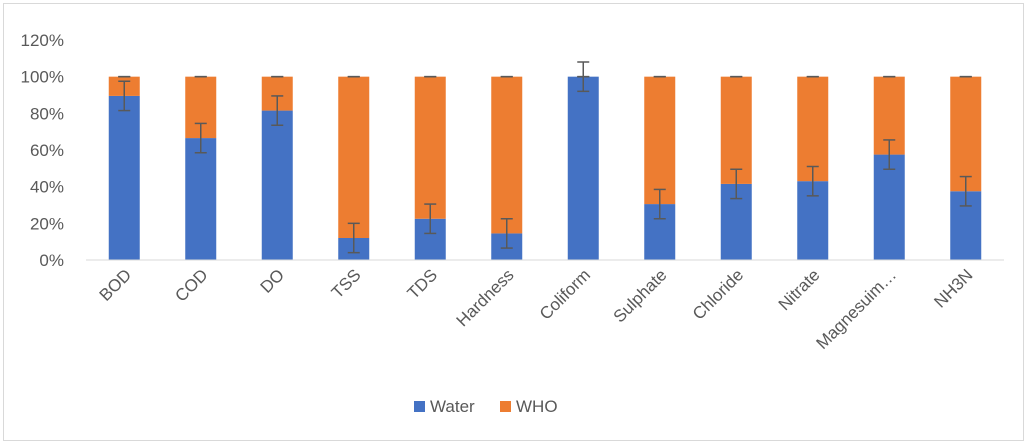 This screenshot has width=1029, height=447. What do you see at coordinates (272, 280) in the screenshot?
I see `x-category-label: DO` at bounding box center [272, 280].